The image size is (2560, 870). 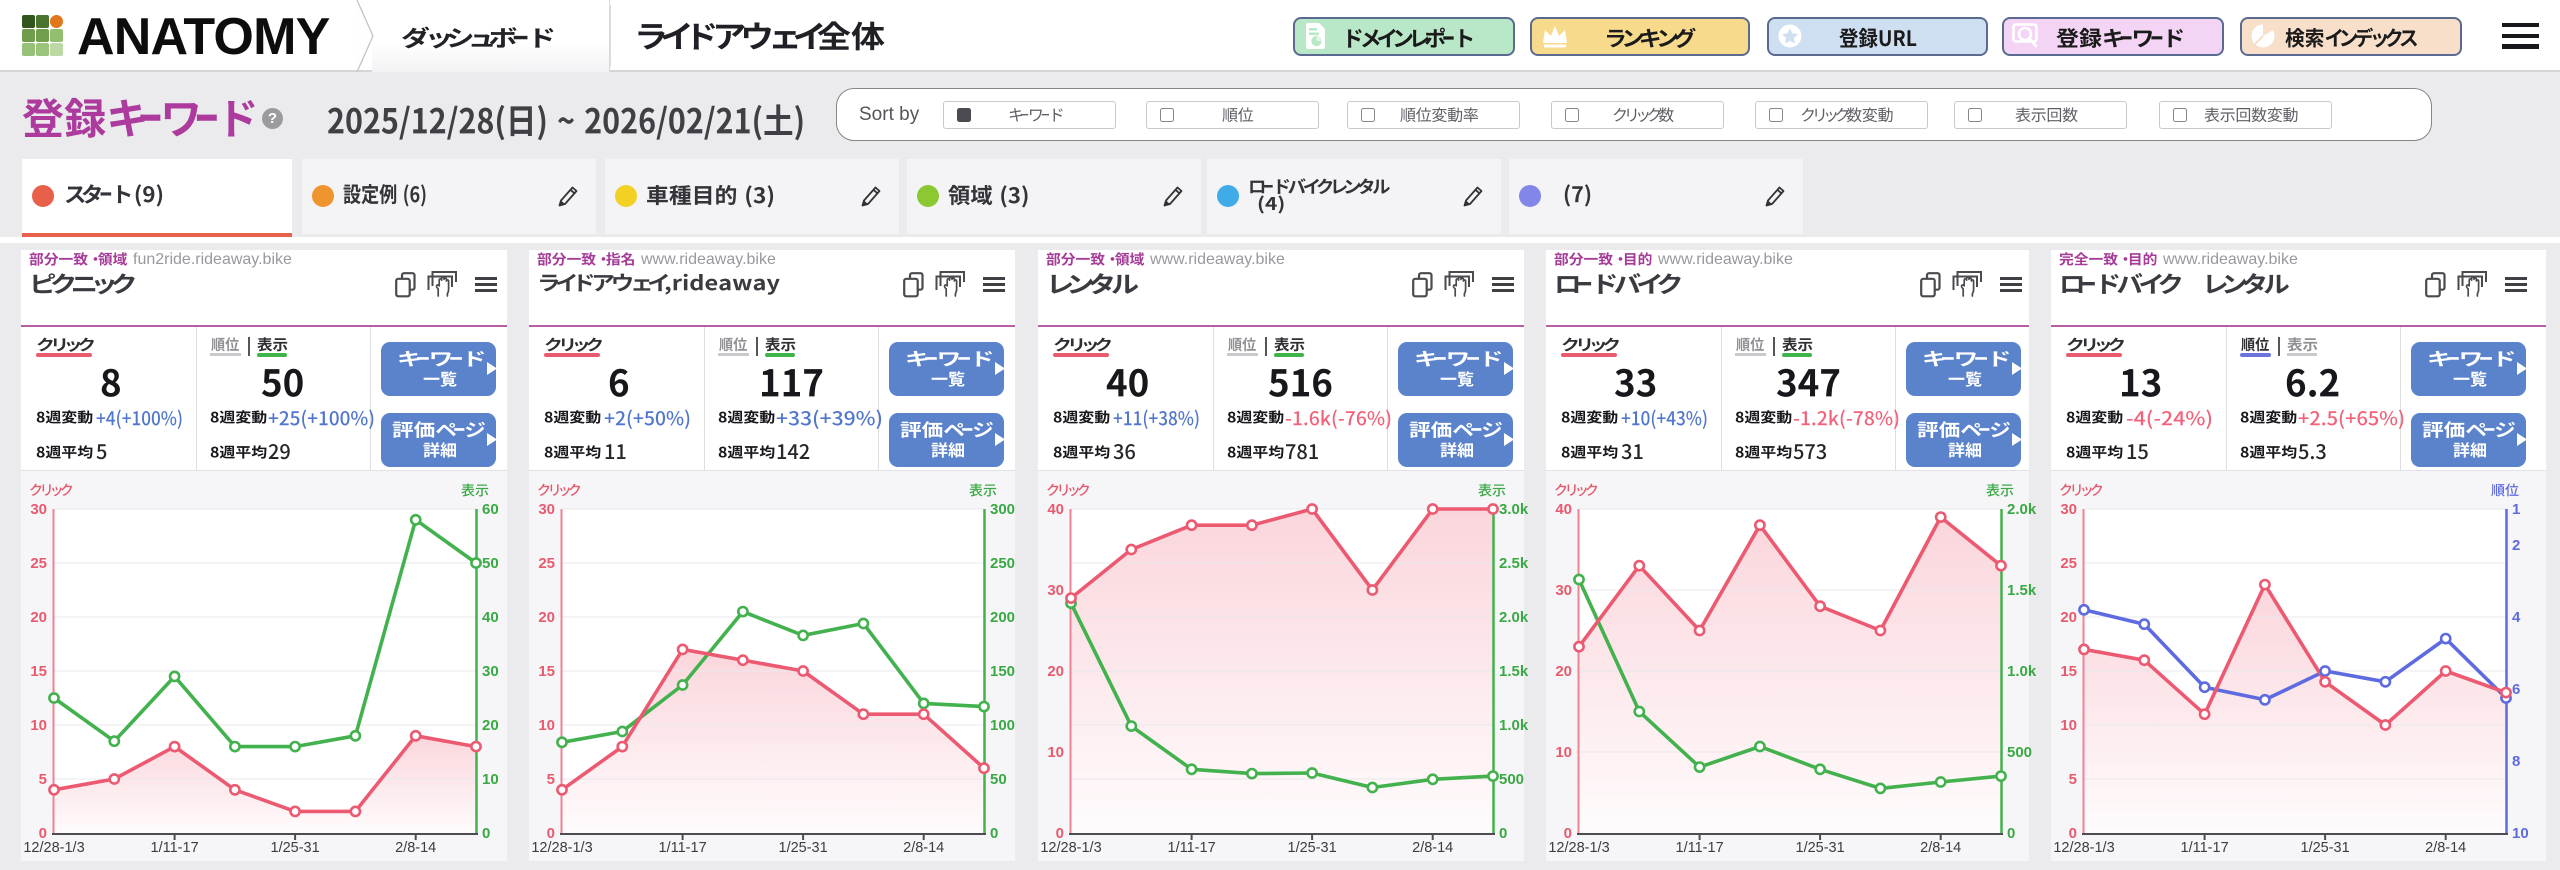 What do you see at coordinates (1002, 509) in the screenshot?
I see `svg-text: 300` at bounding box center [1002, 509].